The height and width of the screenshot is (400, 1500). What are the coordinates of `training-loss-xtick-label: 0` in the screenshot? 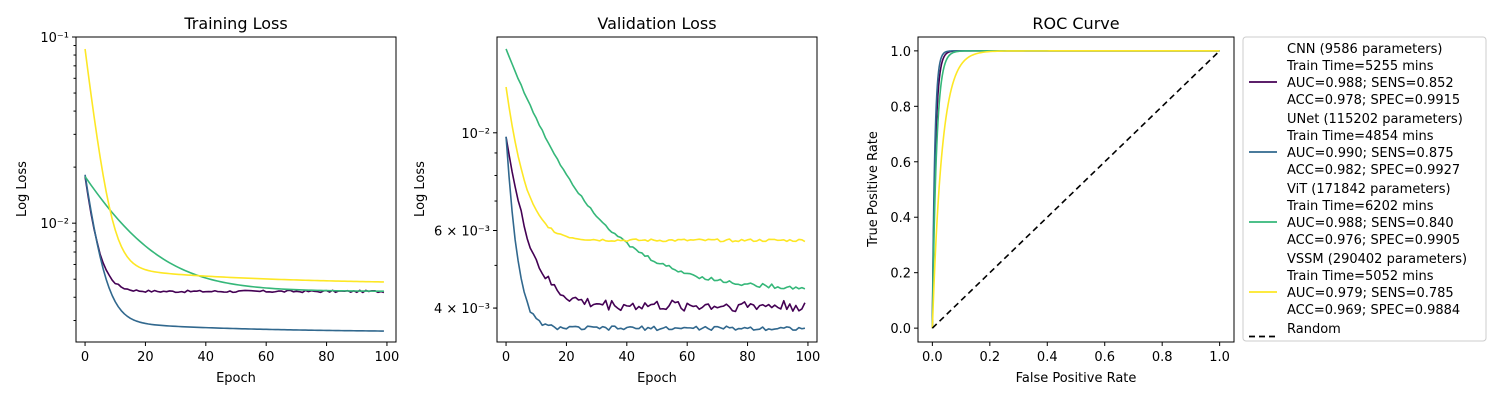 It's located at (85, 357).